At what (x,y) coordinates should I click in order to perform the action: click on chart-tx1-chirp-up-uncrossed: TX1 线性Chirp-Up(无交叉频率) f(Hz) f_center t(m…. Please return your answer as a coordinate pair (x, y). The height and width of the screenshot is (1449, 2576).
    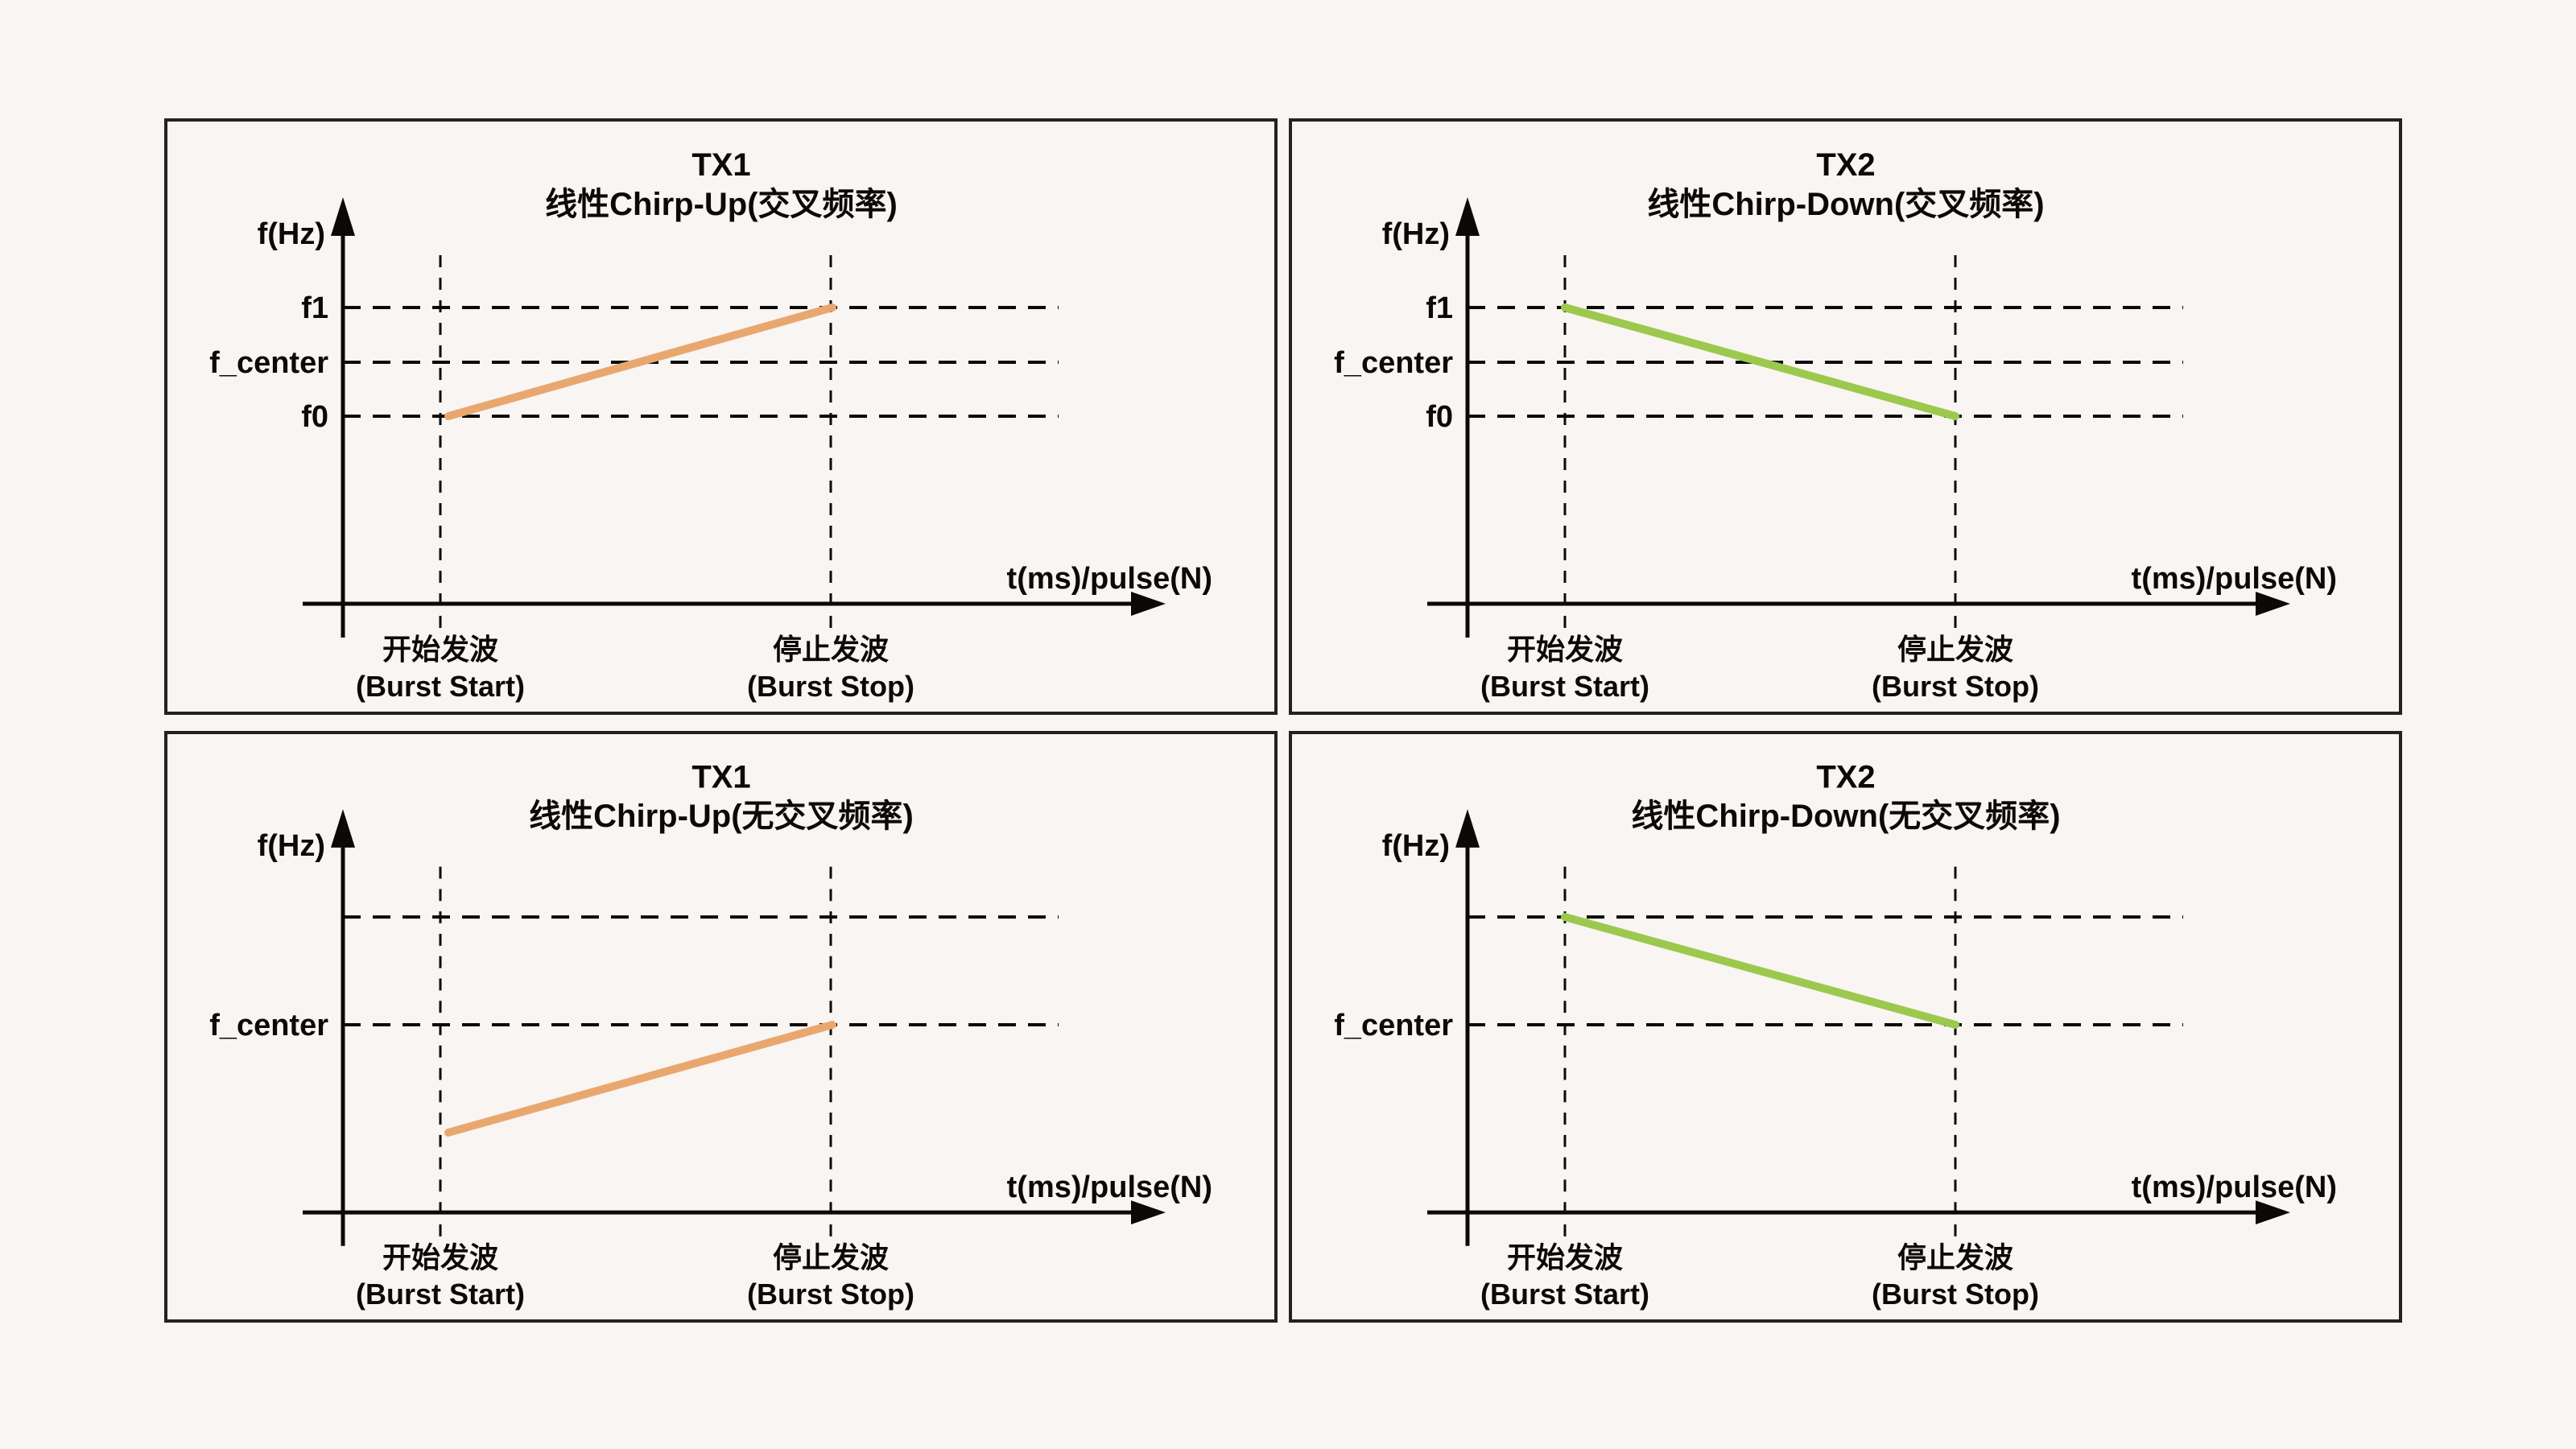
    Looking at the image, I should click on (710, 1035).